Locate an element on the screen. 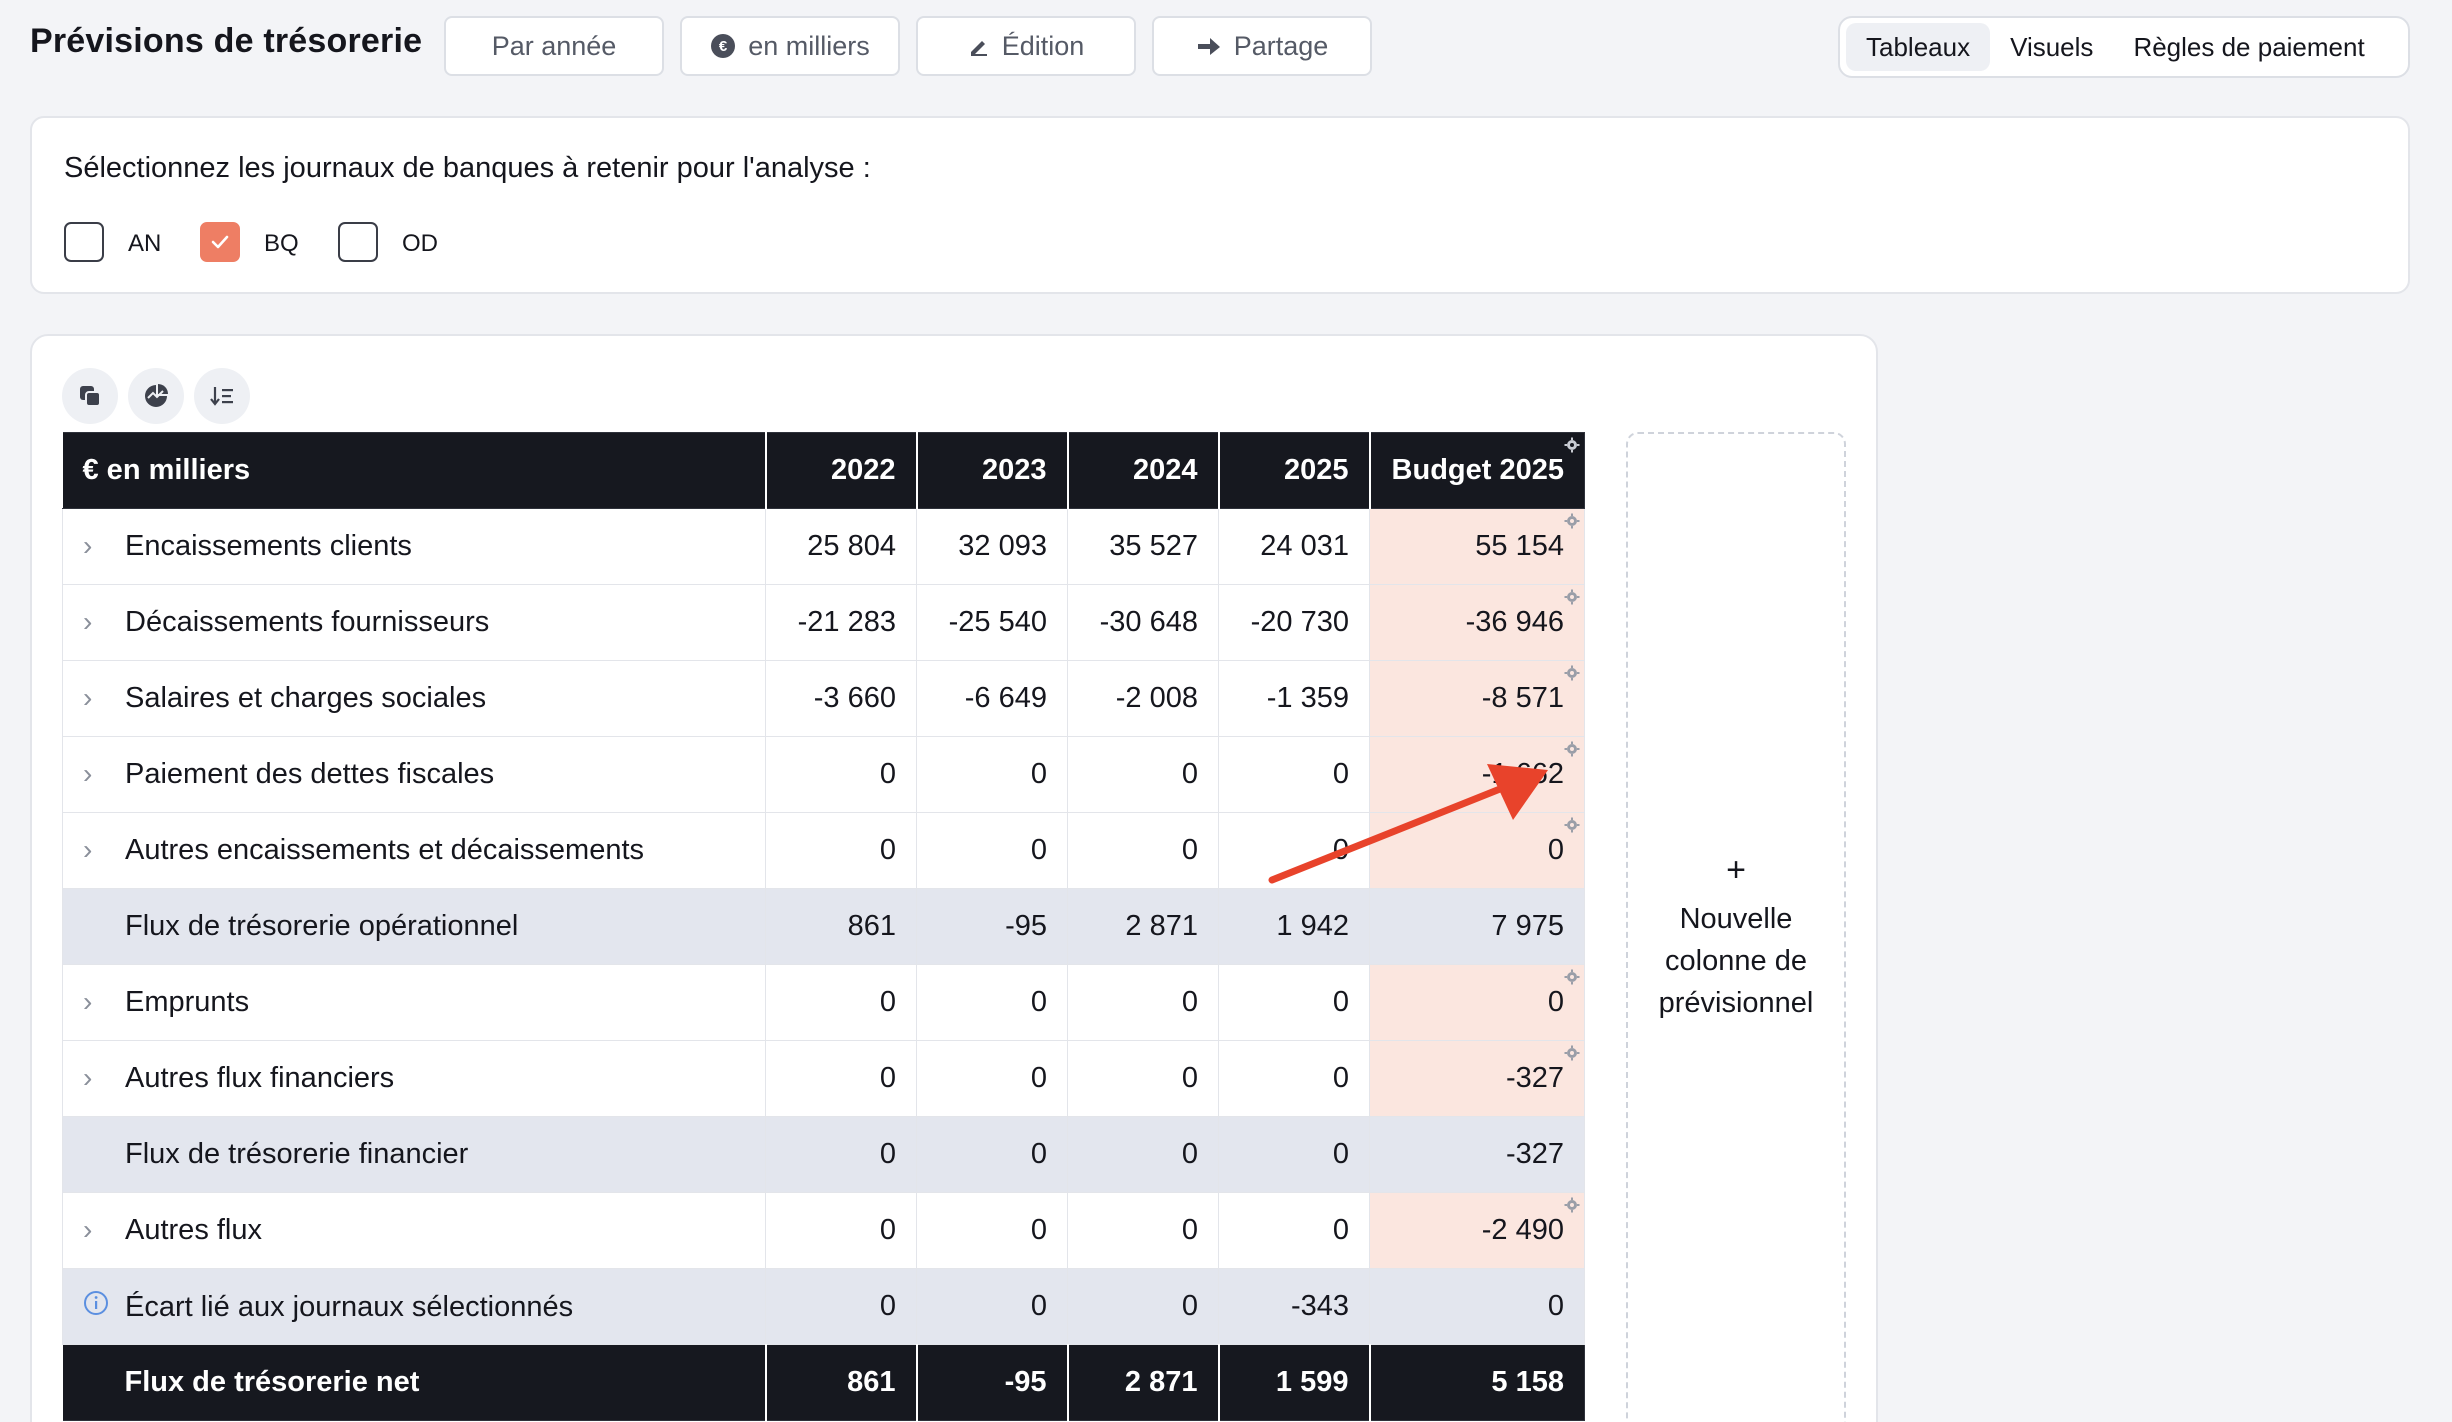 This screenshot has width=2452, height=1422. table-row: › Autres flux financiers 0 0 0 0 -327 is located at coordinates (823, 1078).